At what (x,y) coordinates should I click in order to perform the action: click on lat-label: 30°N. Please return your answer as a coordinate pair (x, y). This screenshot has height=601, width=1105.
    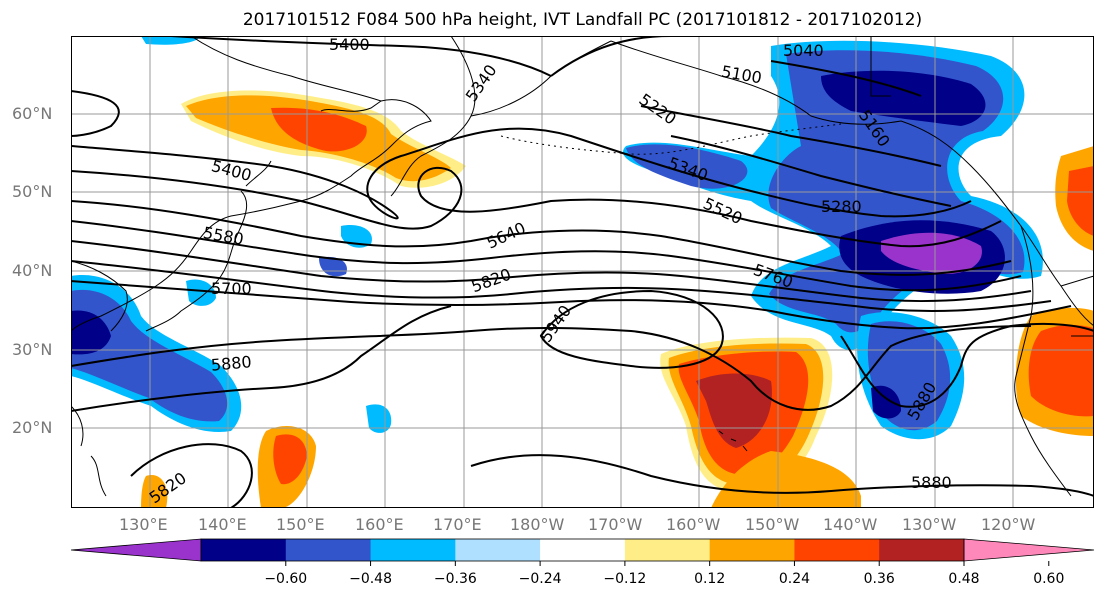
    Looking at the image, I should click on (32, 349).